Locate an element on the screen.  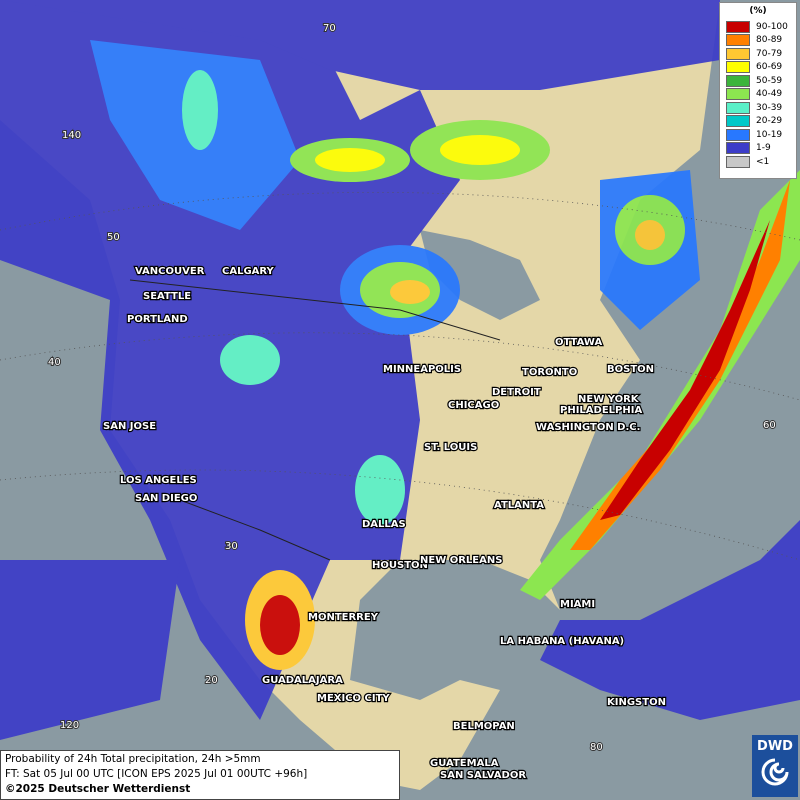
legend-label: 60-69 is located at coordinates (769, 67).